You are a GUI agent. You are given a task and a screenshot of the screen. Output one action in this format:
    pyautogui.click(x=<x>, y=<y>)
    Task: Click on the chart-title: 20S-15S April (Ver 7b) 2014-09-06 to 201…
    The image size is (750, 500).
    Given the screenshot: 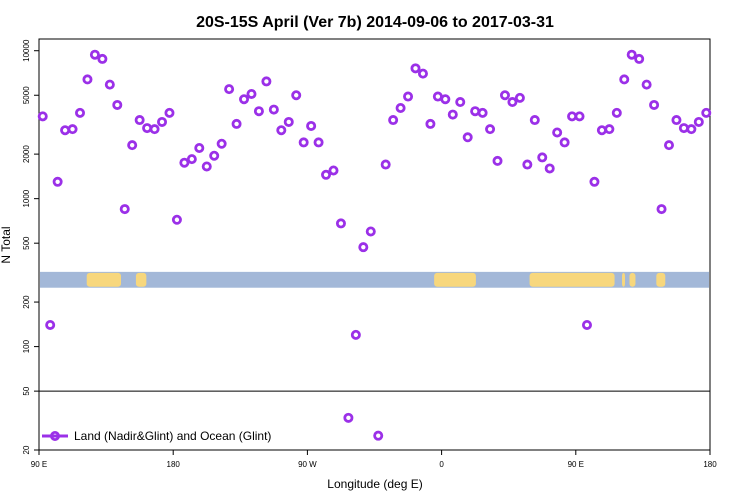 What is the action you would take?
    pyautogui.click(x=375, y=22)
    